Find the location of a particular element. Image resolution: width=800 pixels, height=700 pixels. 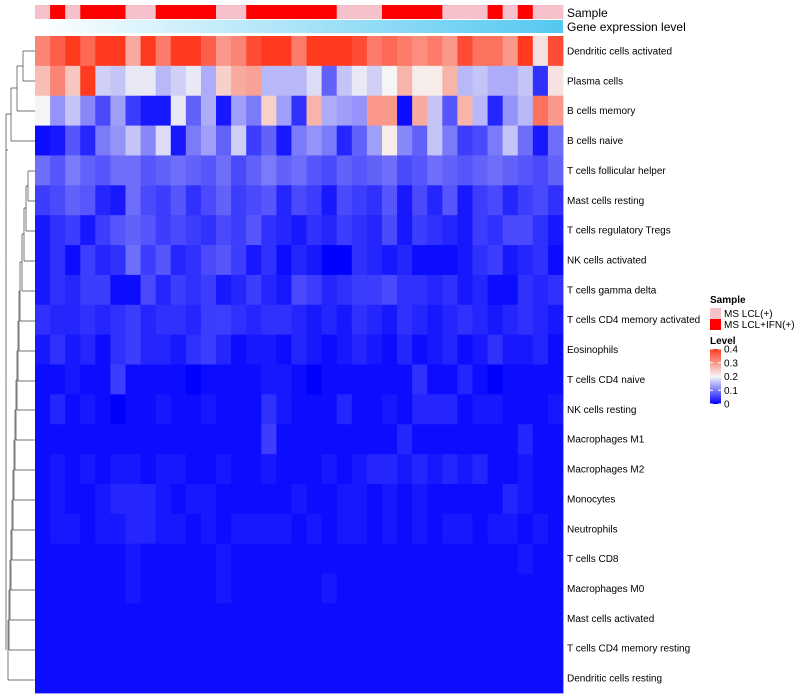

row-label: Macrophages M0 is located at coordinates (606, 589).